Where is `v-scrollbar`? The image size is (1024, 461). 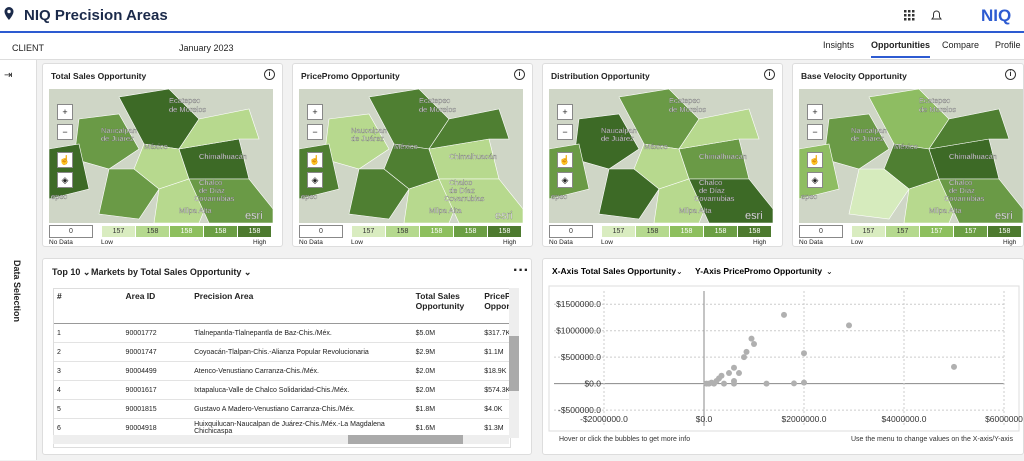
v-scrollbar is located at coordinates (514, 363).